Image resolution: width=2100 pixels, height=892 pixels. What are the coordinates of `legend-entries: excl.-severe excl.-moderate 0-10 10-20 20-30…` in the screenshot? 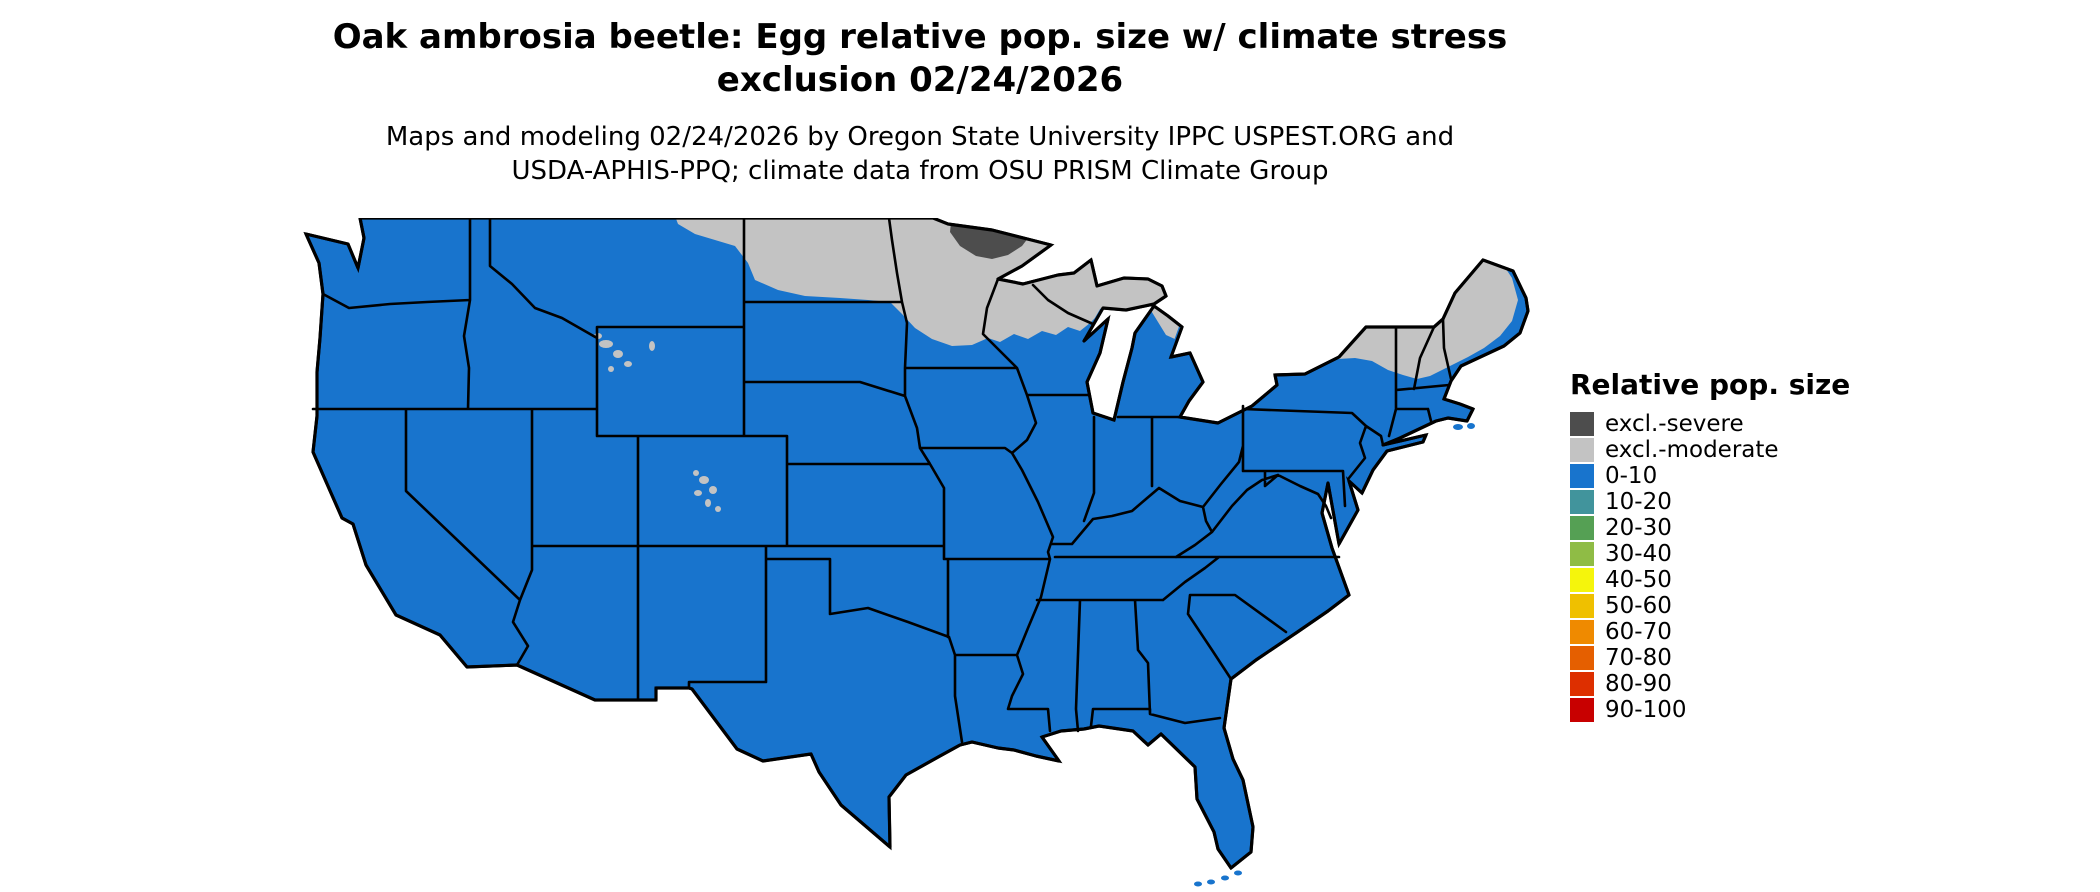 It's located at (1710, 567).